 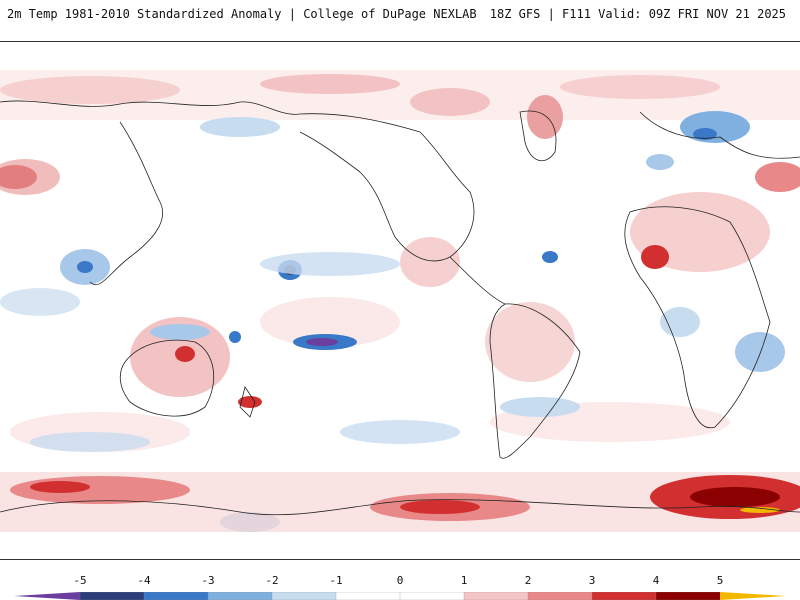 What do you see at coordinates (656, 580) in the screenshot?
I see `colorbar-tick: 4` at bounding box center [656, 580].